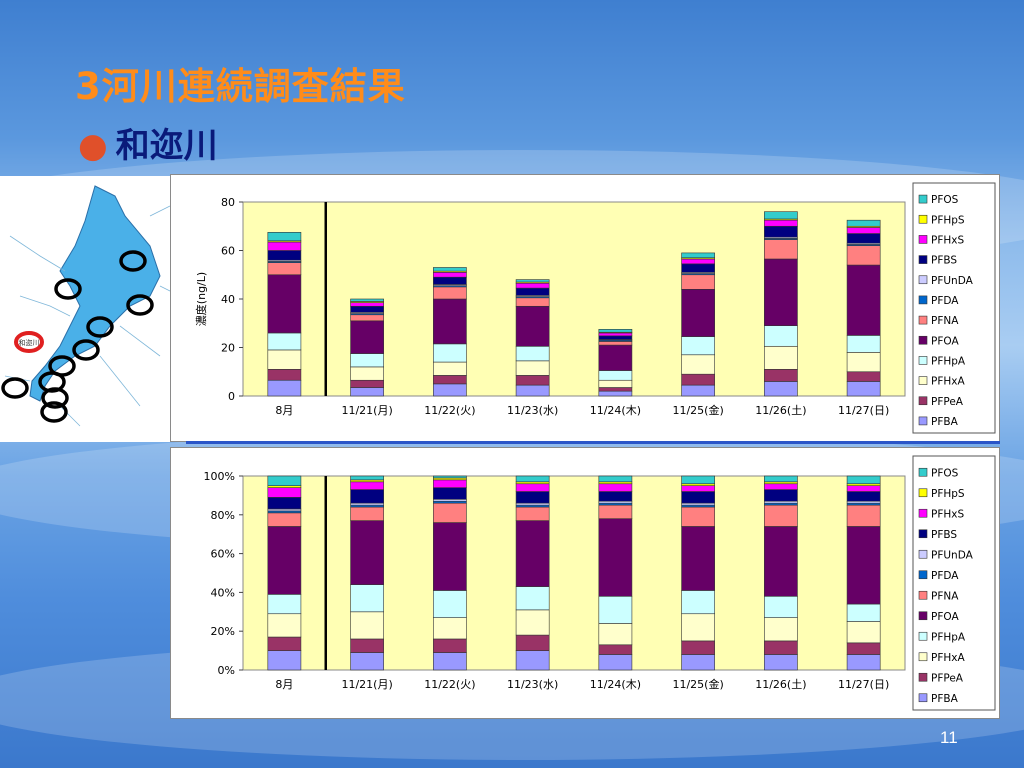 This screenshot has width=1024, height=768. Describe the element at coordinates (226, 670) in the screenshot. I see `y-tick-label: 0%` at that location.